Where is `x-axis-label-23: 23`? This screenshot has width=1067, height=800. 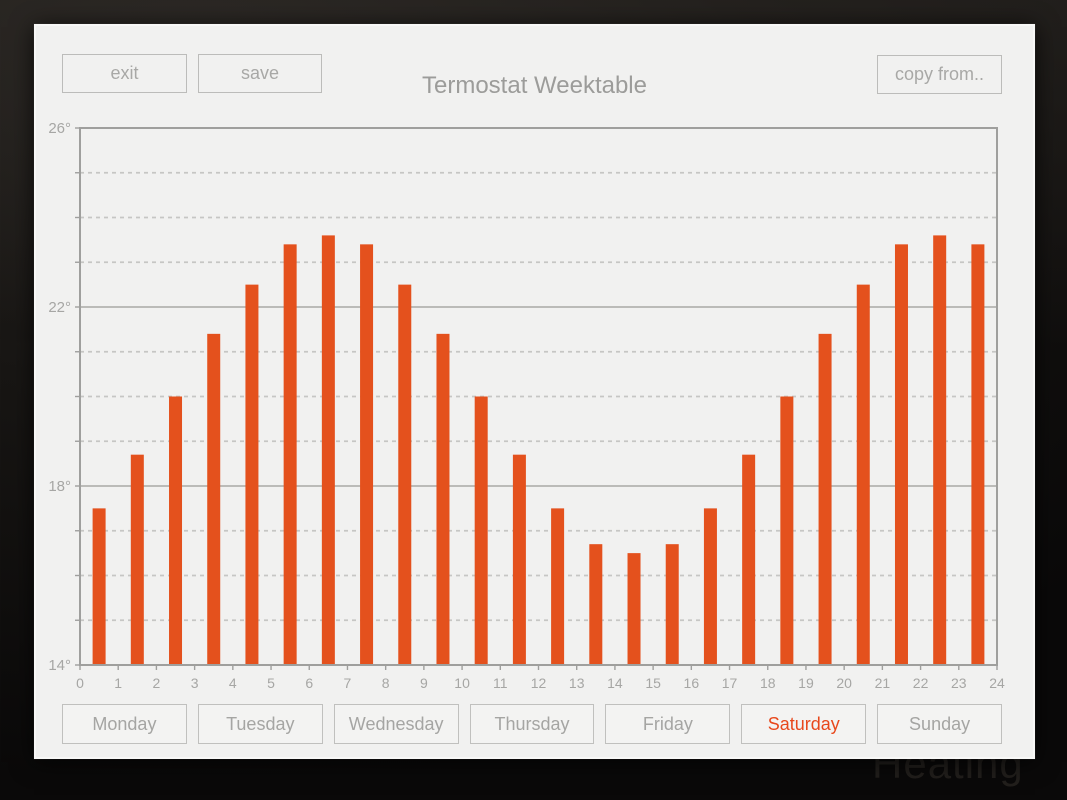
x-axis-label-23: 23 is located at coordinates (959, 683).